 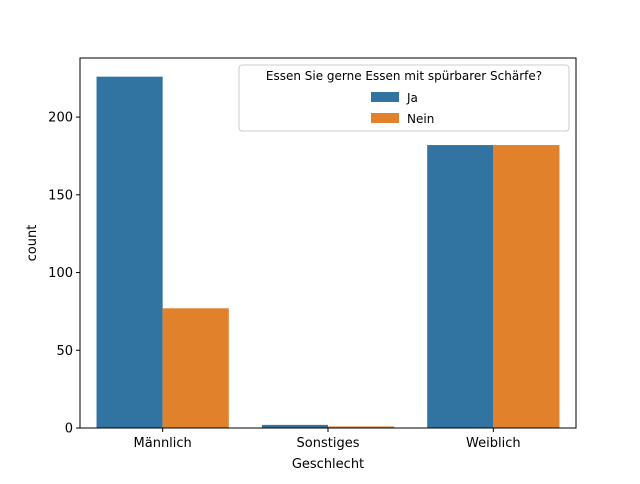 What do you see at coordinates (328, 464) in the screenshot?
I see `x-axis-label: Geschlecht` at bounding box center [328, 464].